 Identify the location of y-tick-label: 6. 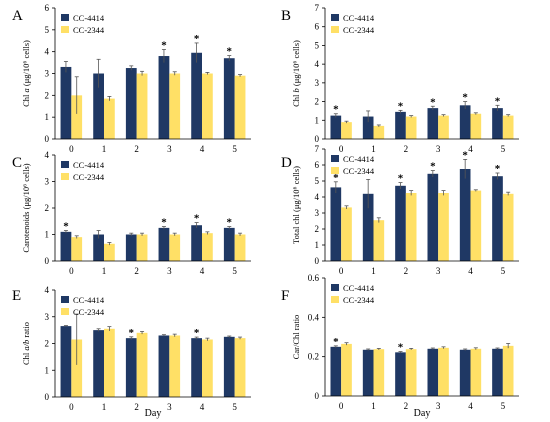
(47, 8).